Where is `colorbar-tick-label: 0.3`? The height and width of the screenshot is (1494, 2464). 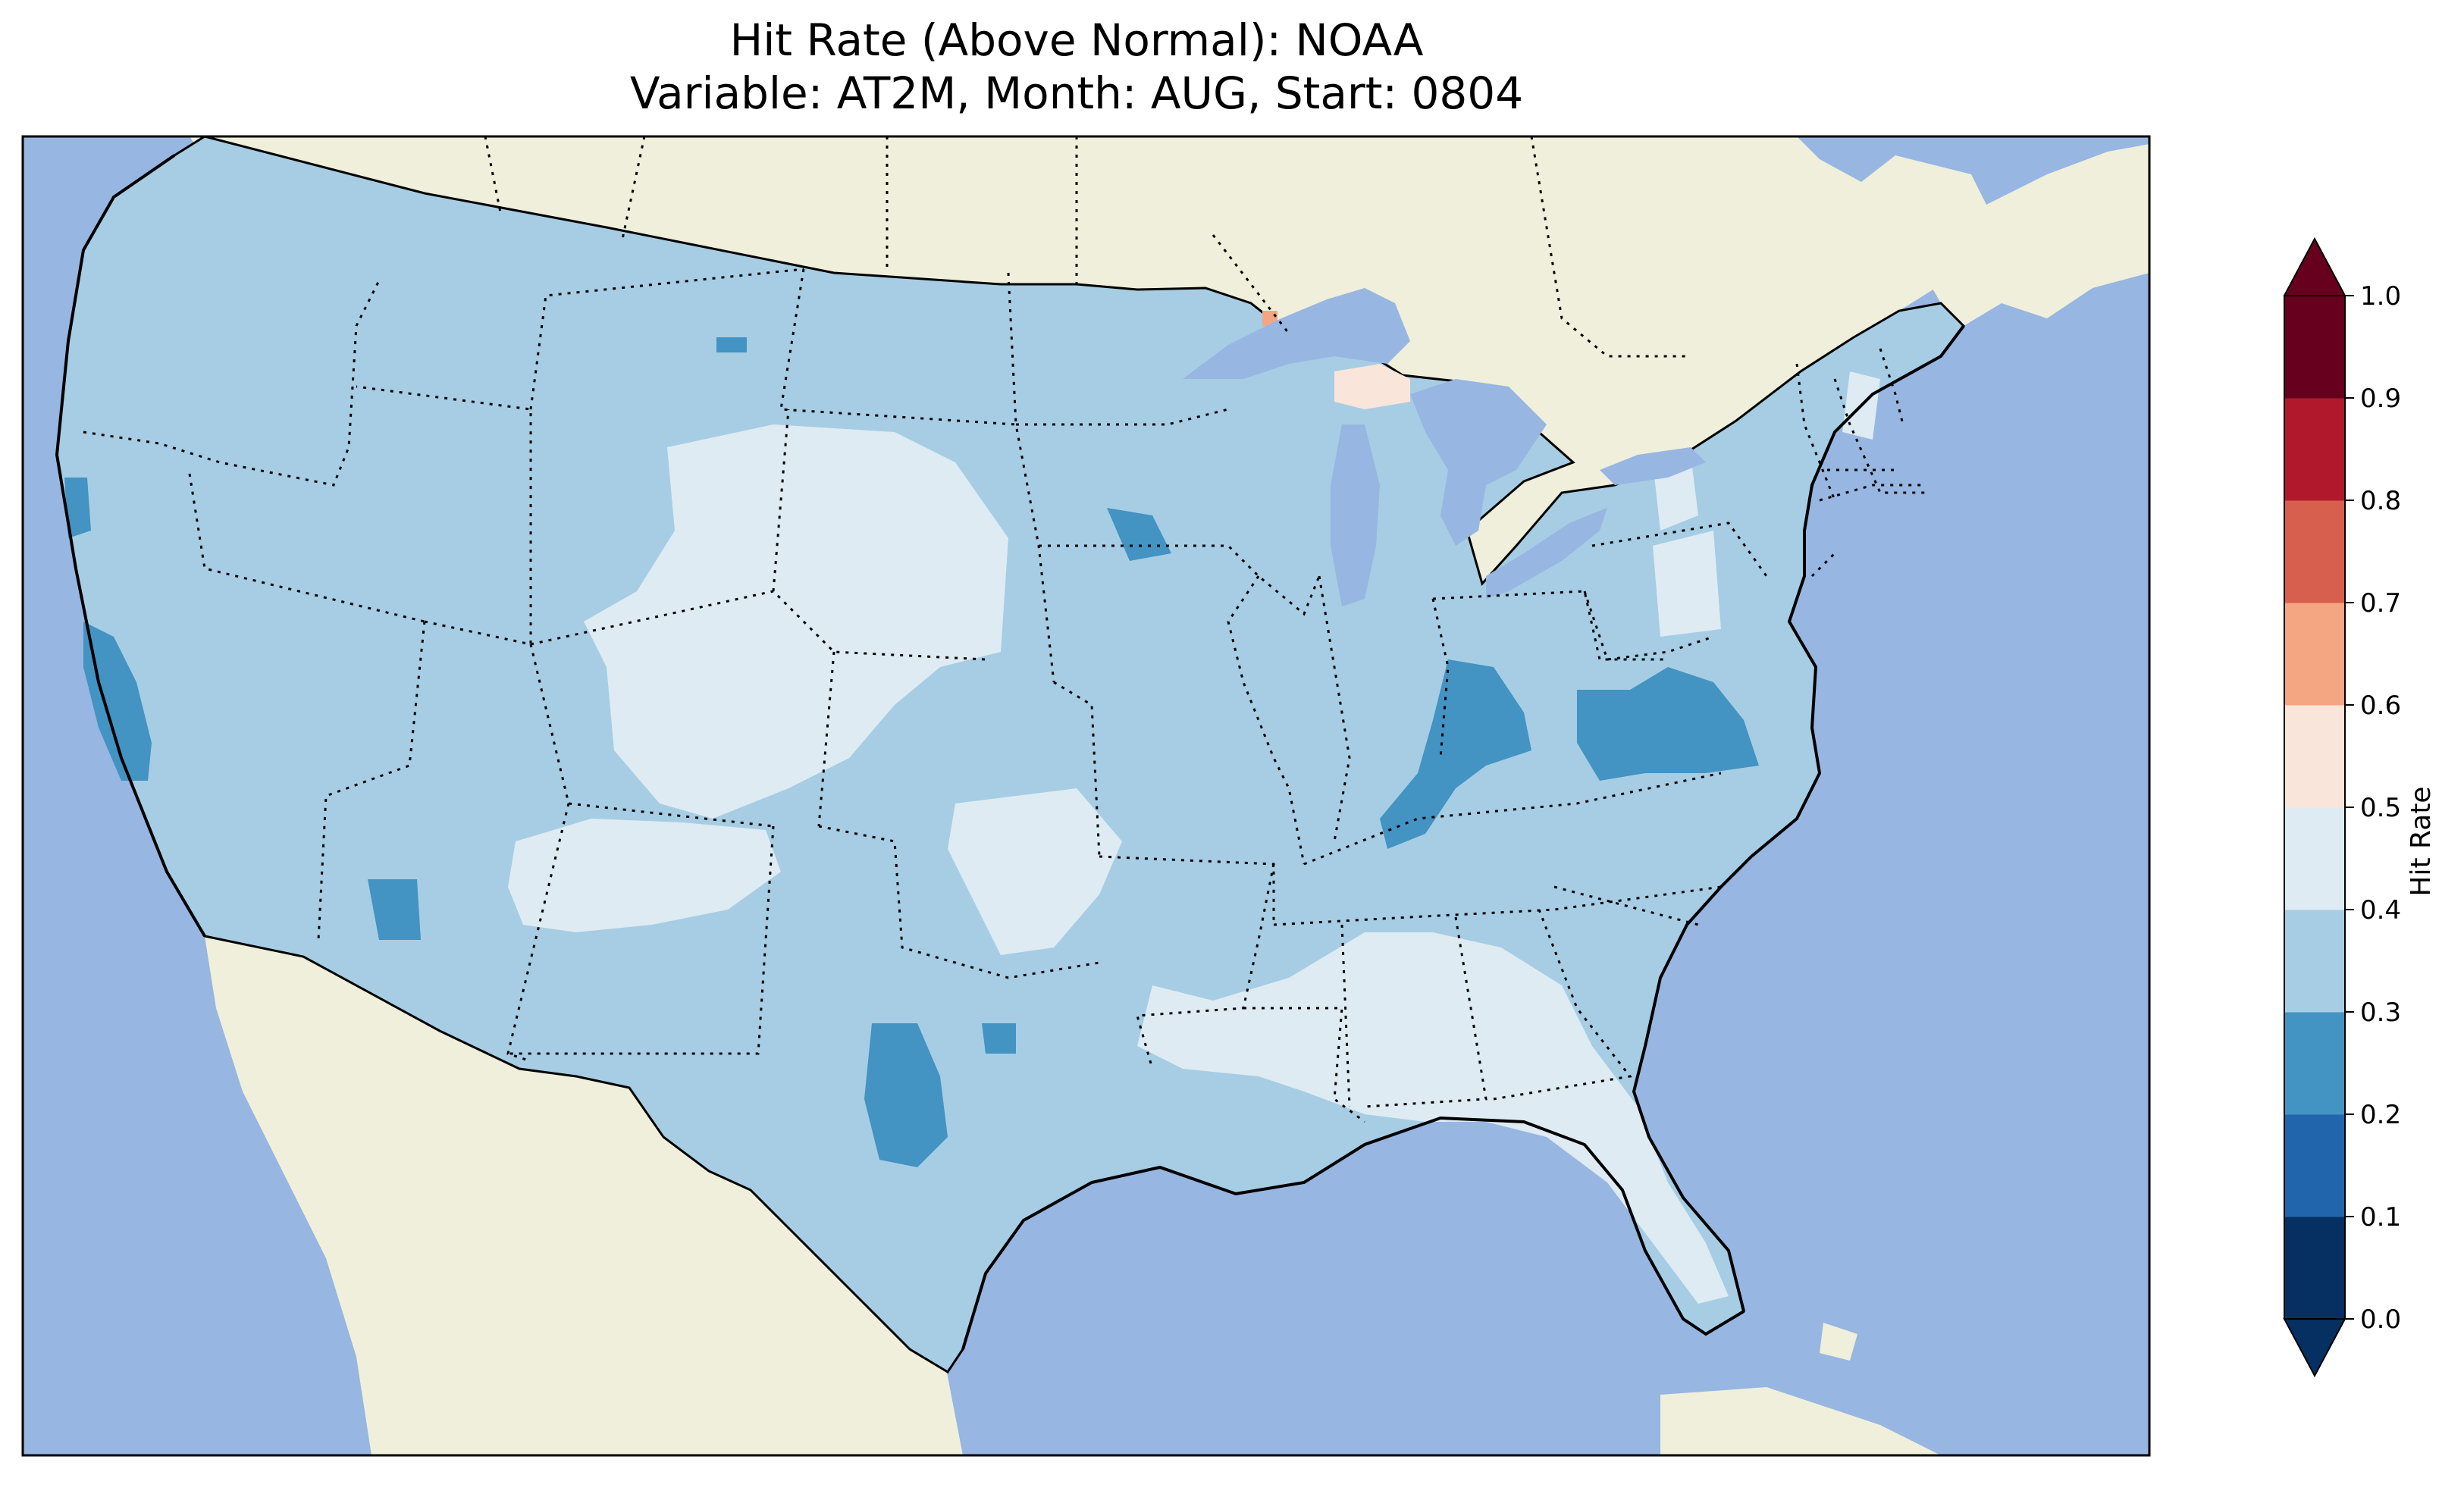 colorbar-tick-label: 0.3 is located at coordinates (2381, 1013).